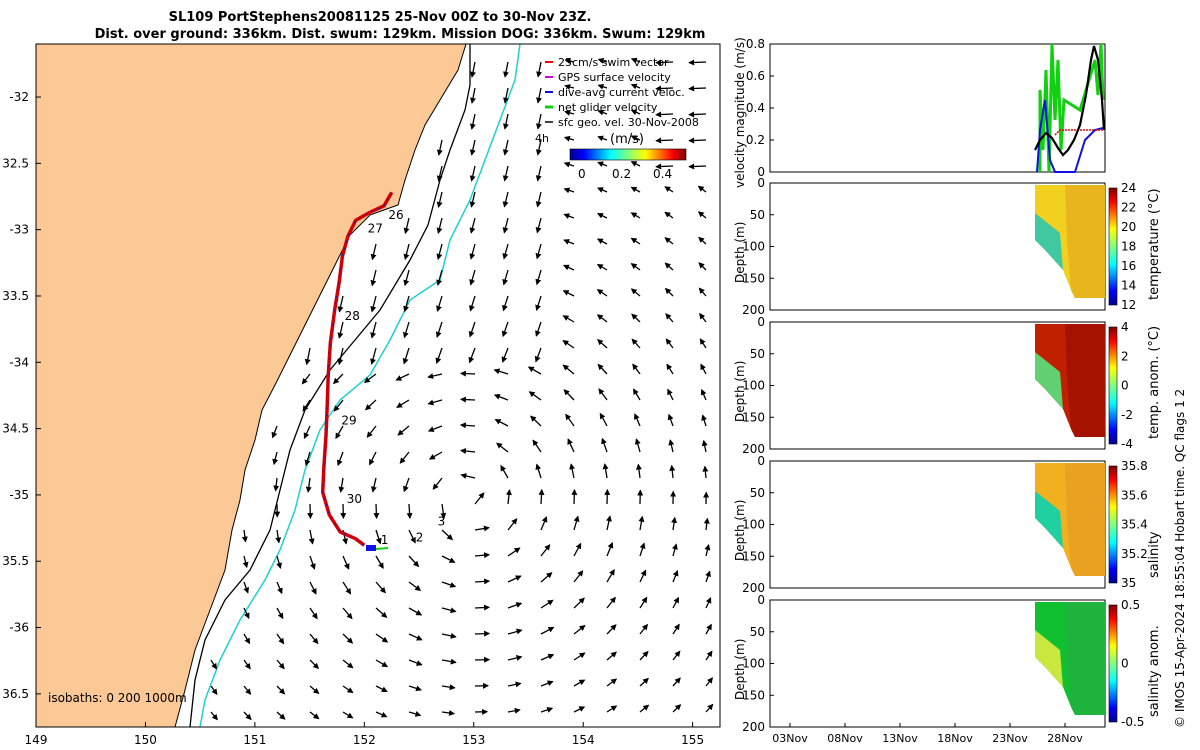 Image resolution: width=1200 pixels, height=750 pixels. I want to click on map-y-ticks: -32 32.5 -33 33.5 -34 34.5 -35 35.5 -36 36.5, so click(21, 395).